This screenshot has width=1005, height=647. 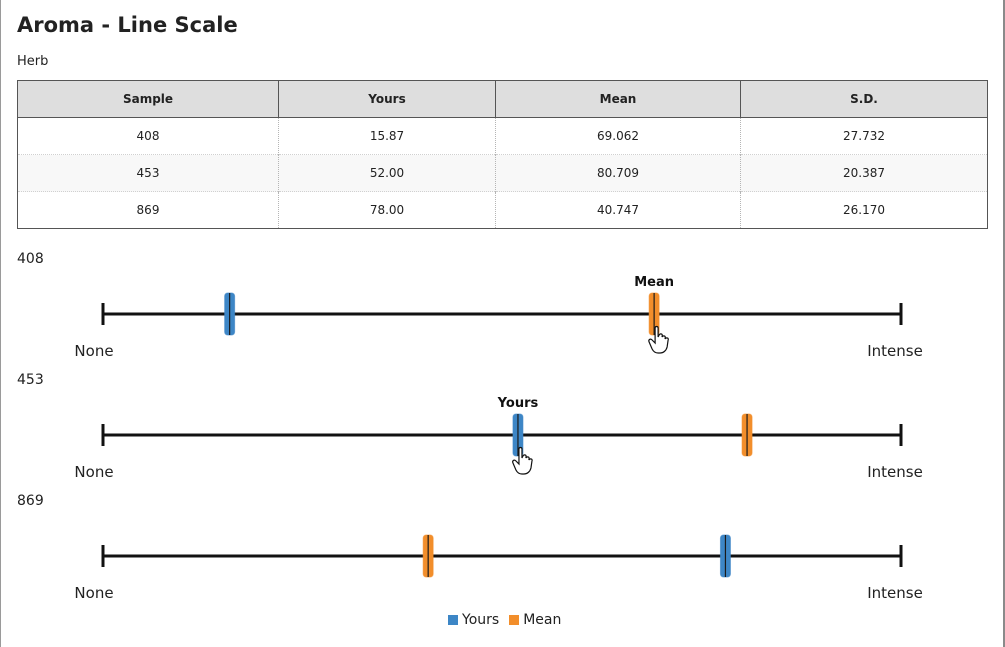 I want to click on table-header-row: Sample Yours Mean S.D., so click(x=502, y=99).